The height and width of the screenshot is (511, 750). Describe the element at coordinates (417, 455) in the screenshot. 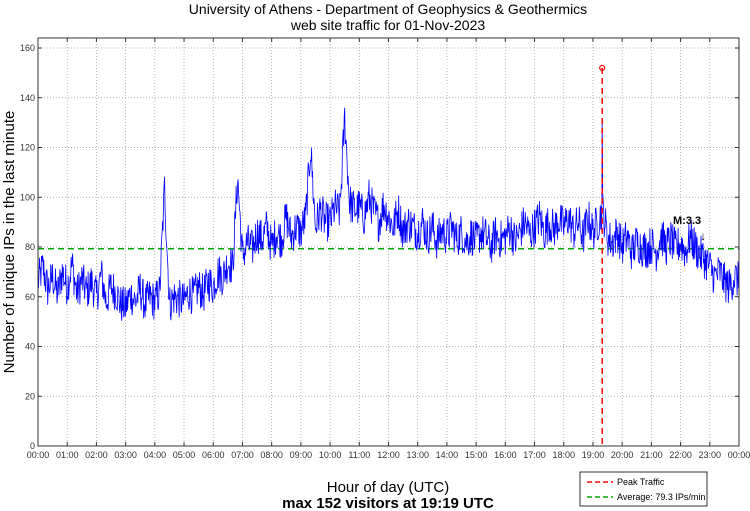

I see `x-tick-label: 13:00` at that location.